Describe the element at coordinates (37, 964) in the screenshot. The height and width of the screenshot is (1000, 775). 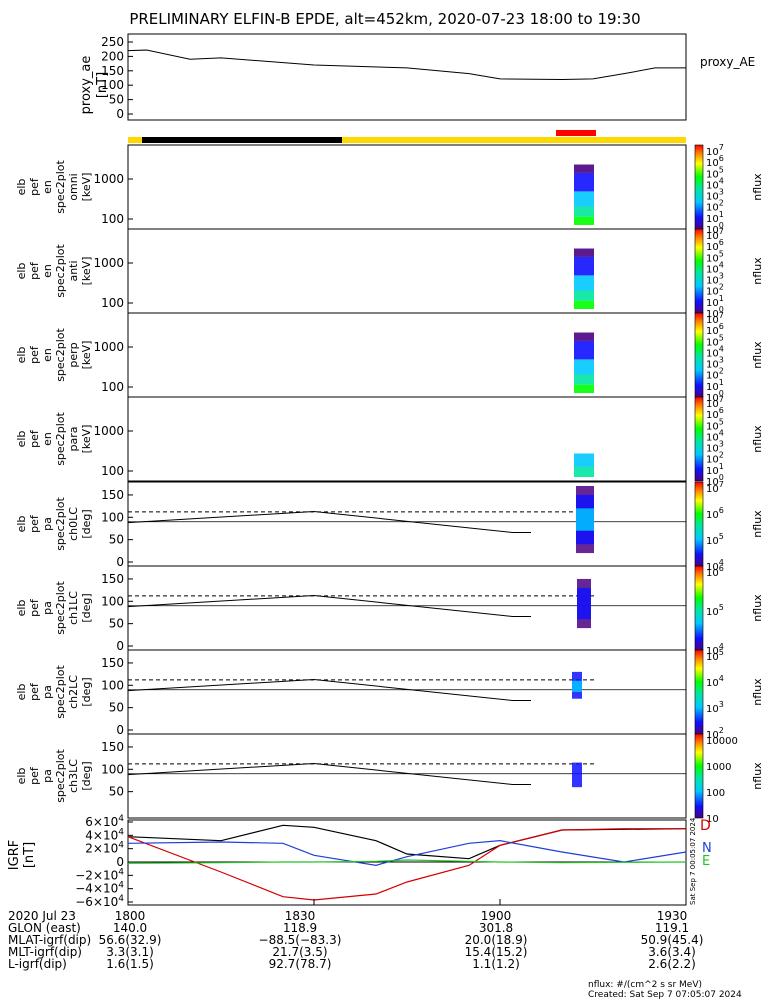
I see `footer-row-label: L-igrf(dip)` at that location.